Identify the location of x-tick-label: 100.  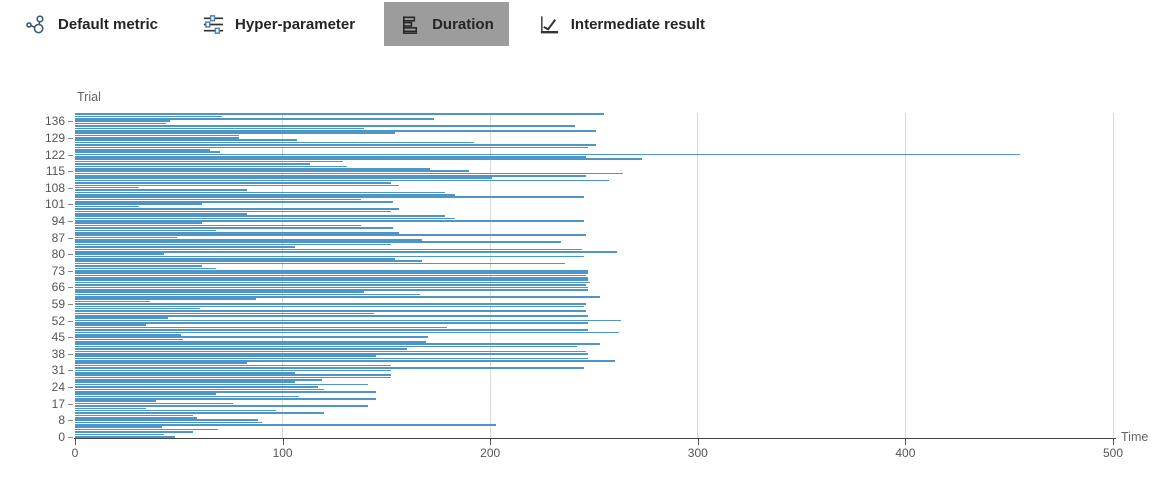
(282, 453).